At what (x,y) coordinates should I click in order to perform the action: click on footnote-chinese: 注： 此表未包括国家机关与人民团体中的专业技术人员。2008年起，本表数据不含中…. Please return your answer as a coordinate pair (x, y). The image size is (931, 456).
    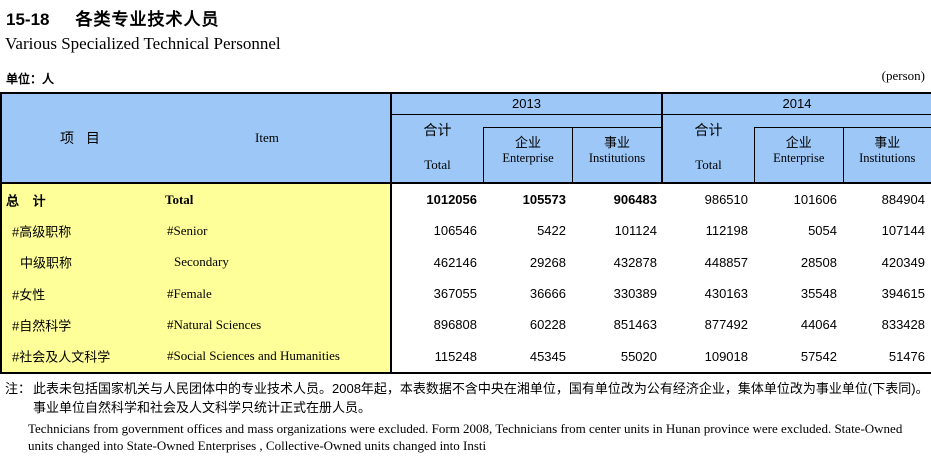
    Looking at the image, I should click on (467, 398).